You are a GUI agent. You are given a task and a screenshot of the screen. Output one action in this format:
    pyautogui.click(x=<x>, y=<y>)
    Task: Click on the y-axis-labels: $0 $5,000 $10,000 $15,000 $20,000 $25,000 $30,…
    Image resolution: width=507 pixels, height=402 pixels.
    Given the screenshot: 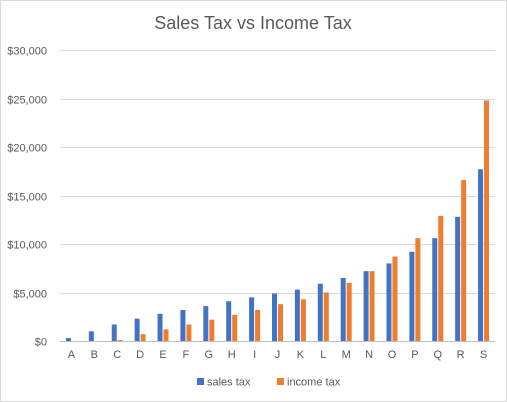 What is the action you would take?
    pyautogui.click(x=27, y=197)
    